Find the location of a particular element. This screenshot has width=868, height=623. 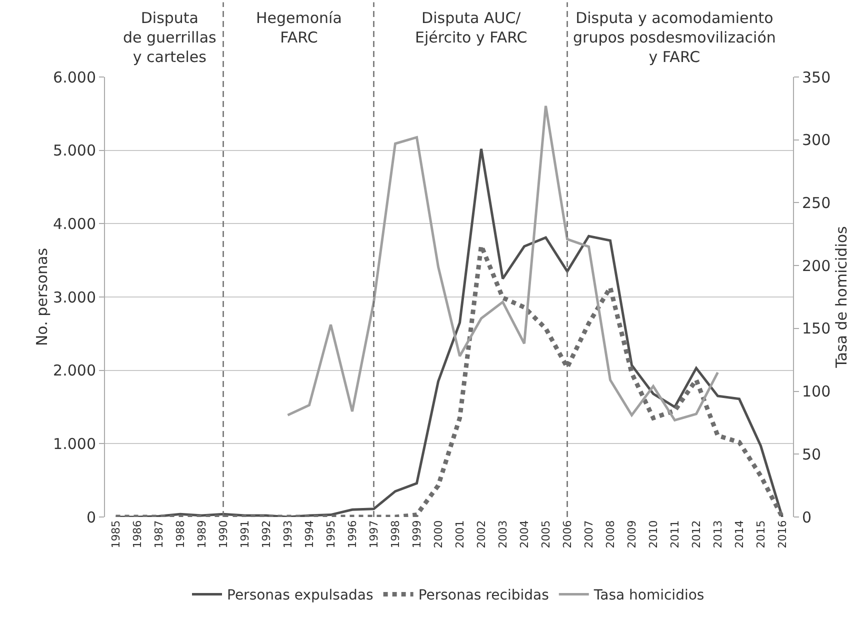

y-tick-label: 3.000 is located at coordinates (74, 297).